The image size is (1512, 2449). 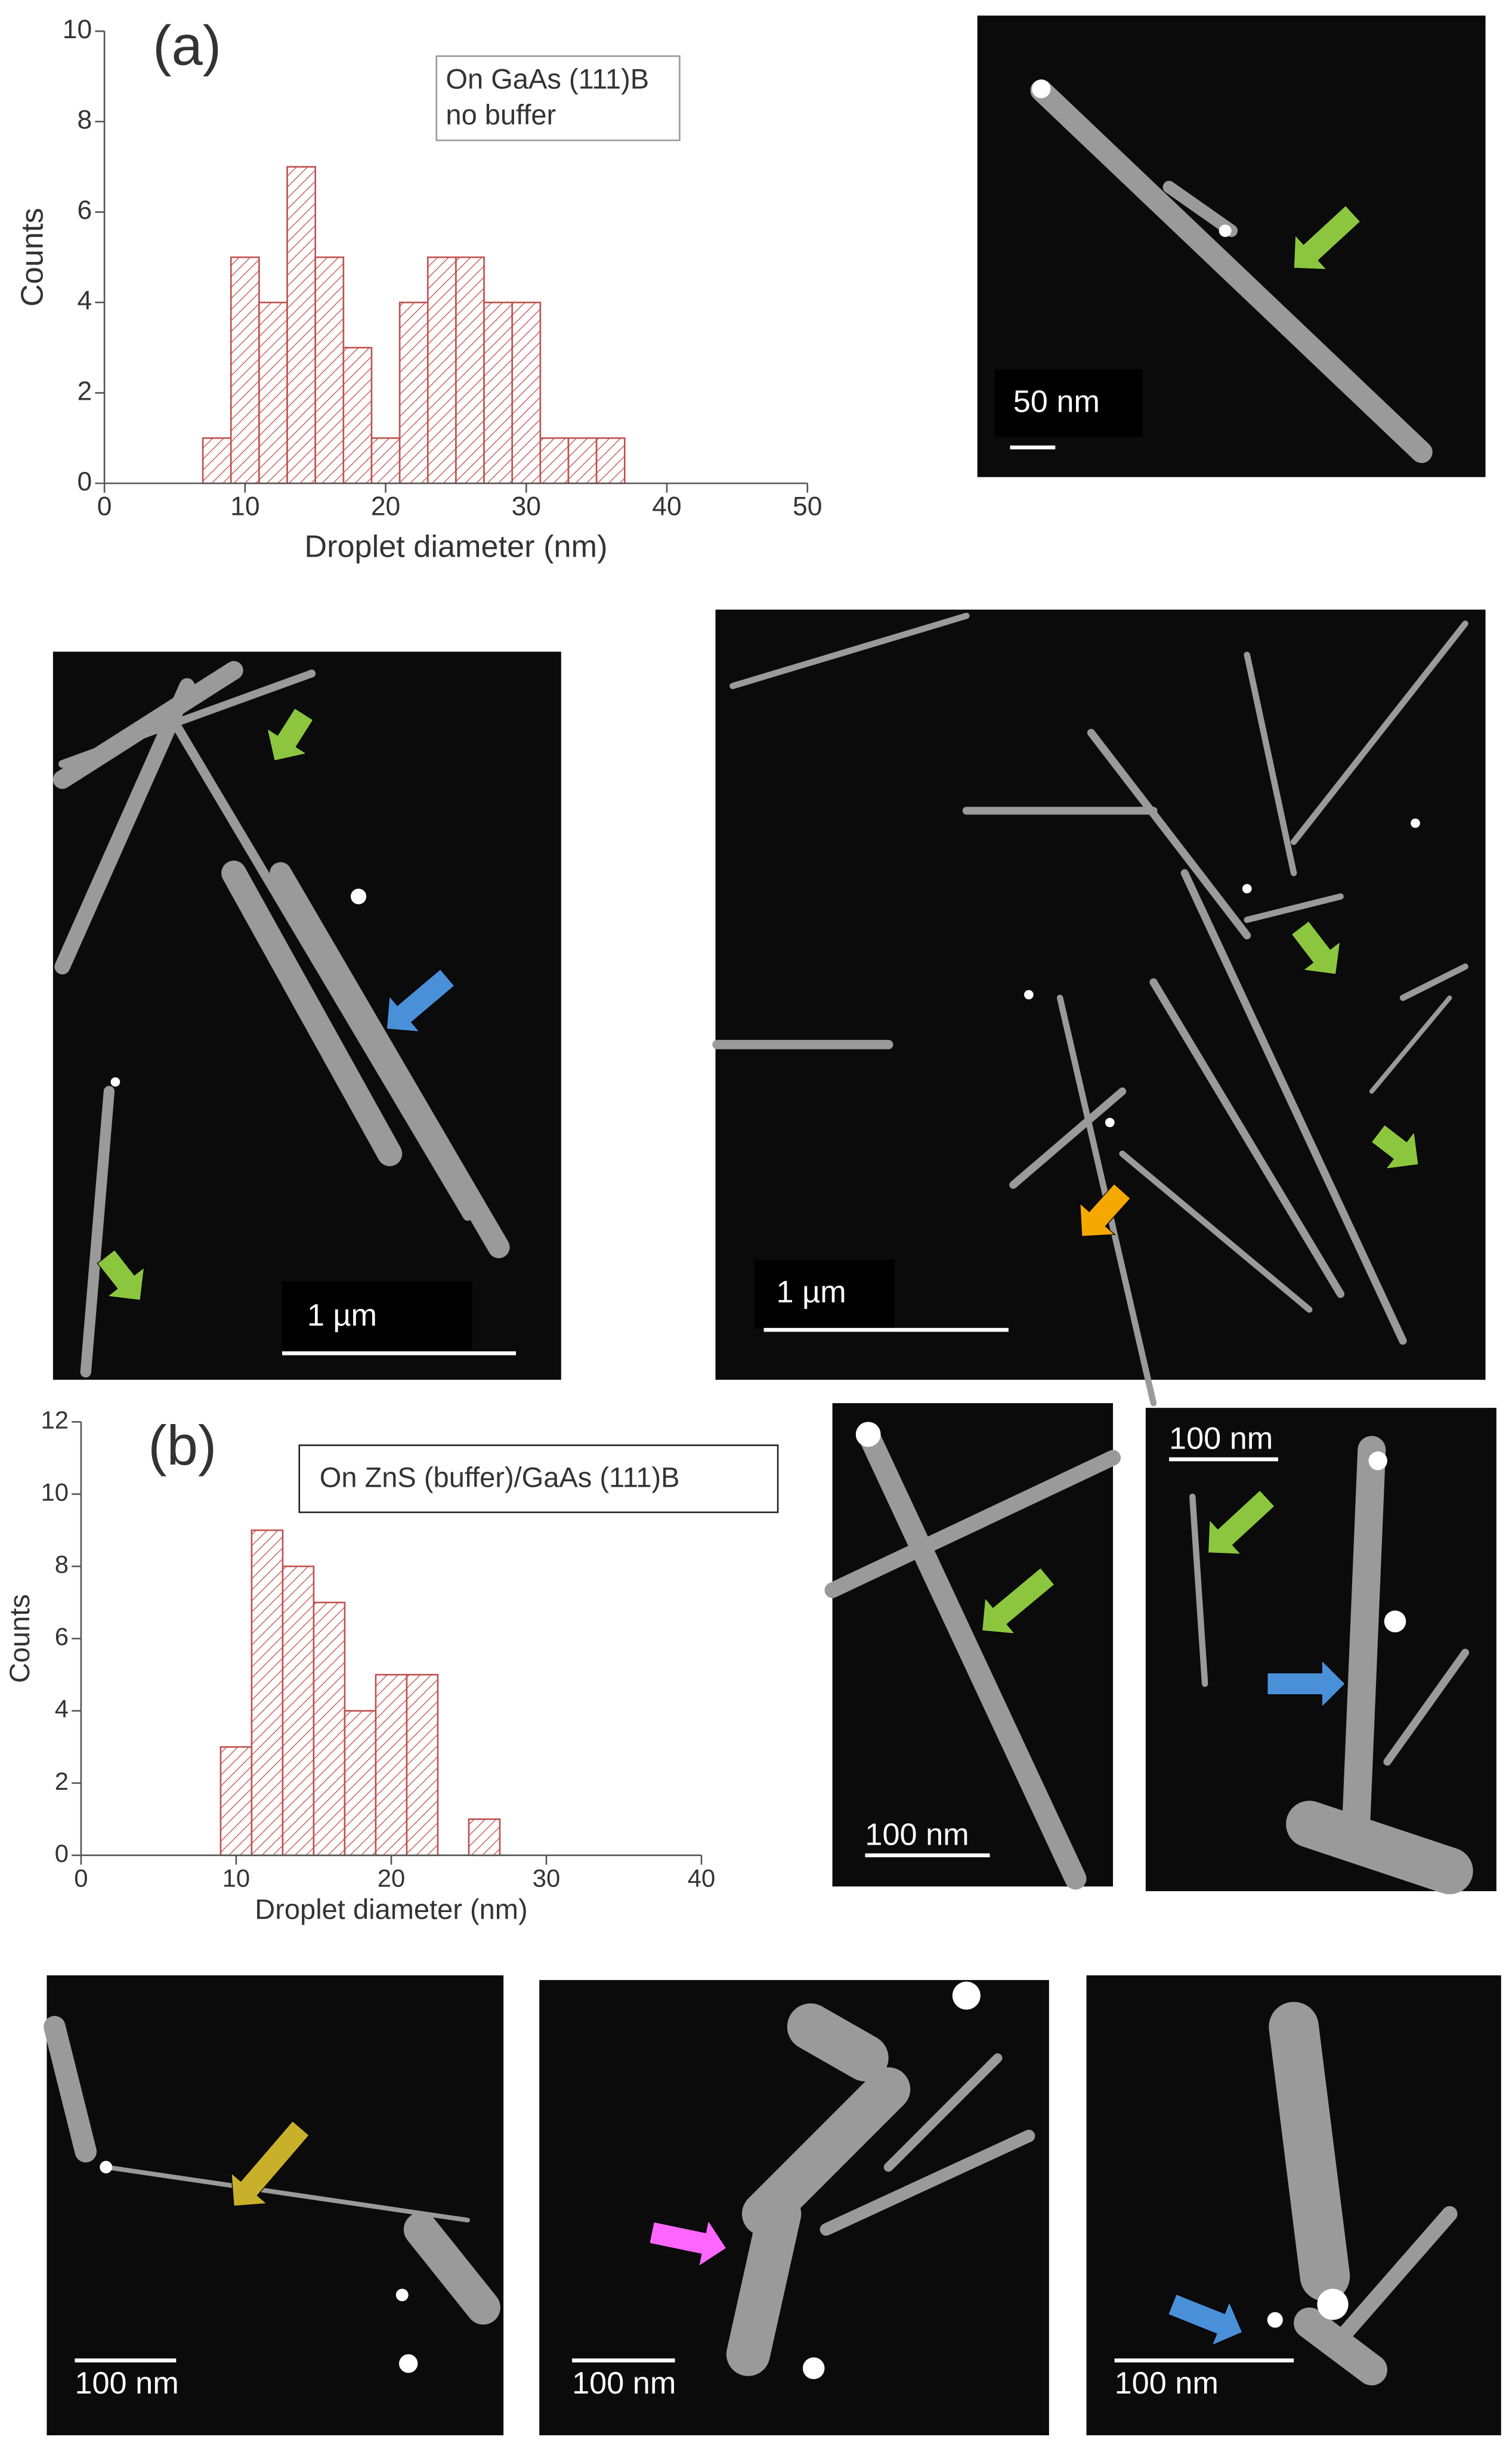 What do you see at coordinates (807, 506) in the screenshot?
I see `x-tick-label: 50` at bounding box center [807, 506].